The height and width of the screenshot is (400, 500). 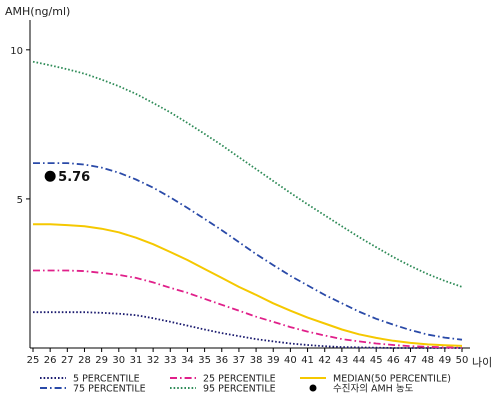 What do you see at coordinates (373, 389) in the screenshot?
I see `legend-label: 수진자의 AMH 농도` at bounding box center [373, 389].